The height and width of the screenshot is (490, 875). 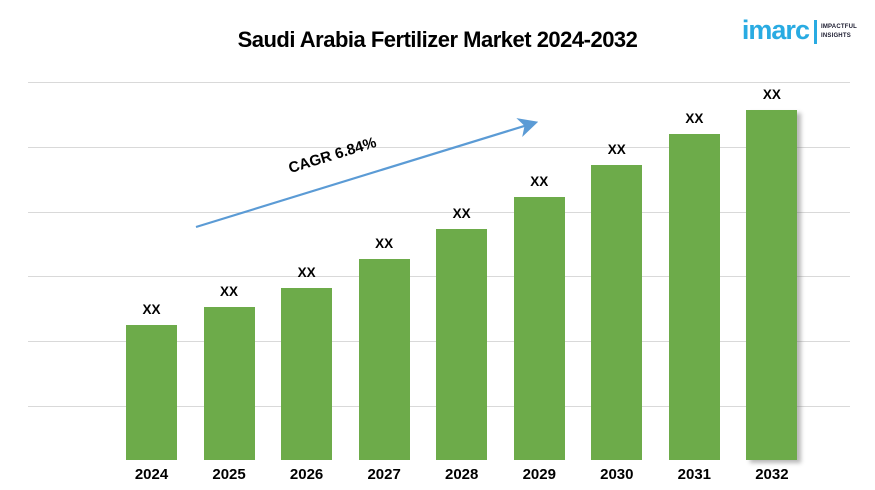 What do you see at coordinates (694, 474) in the screenshot?
I see `x-axis-label-2031: 2031` at bounding box center [694, 474].